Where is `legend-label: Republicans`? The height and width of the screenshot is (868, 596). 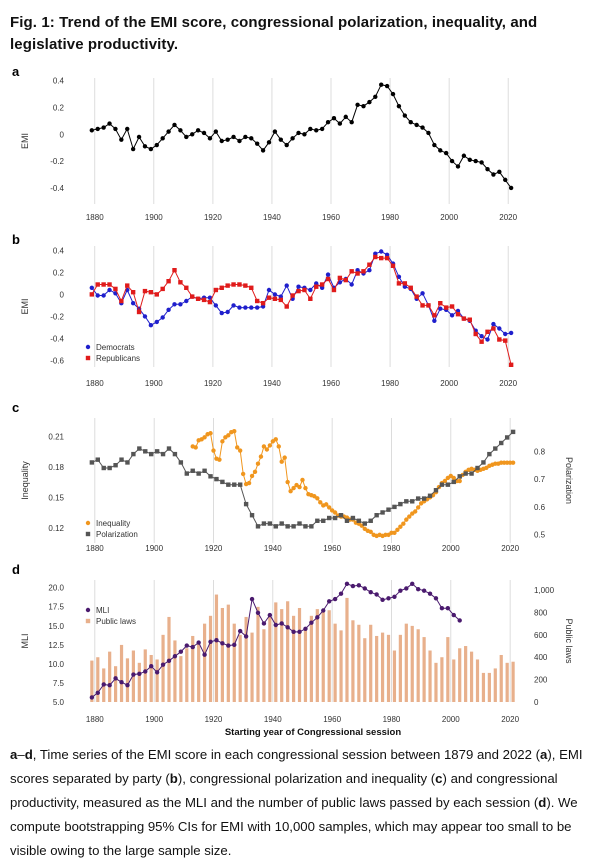
legend-label: Republicans is located at coordinates (118, 358).